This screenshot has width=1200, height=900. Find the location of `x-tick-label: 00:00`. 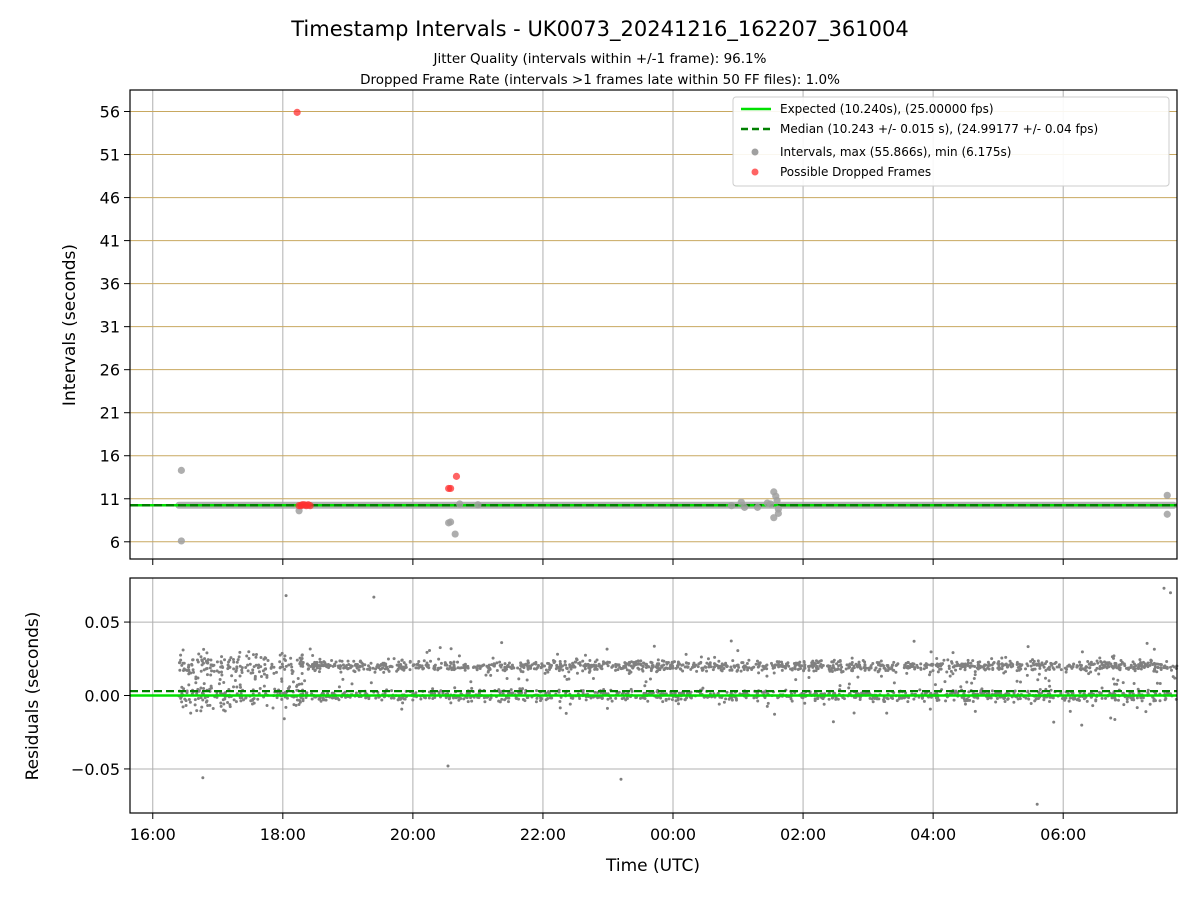

x-tick-label: 00:00 is located at coordinates (673, 834).